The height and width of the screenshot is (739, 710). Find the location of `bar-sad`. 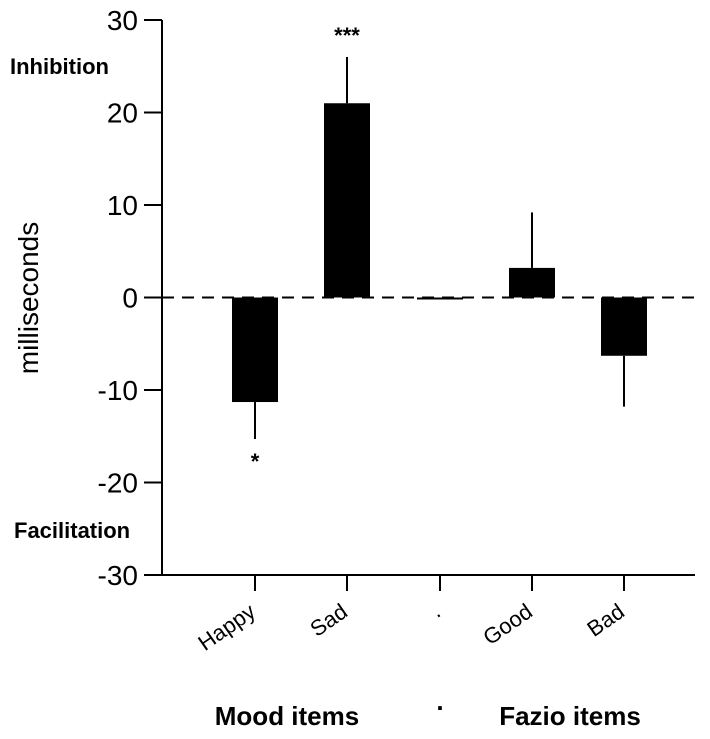

bar-sad is located at coordinates (347, 200).